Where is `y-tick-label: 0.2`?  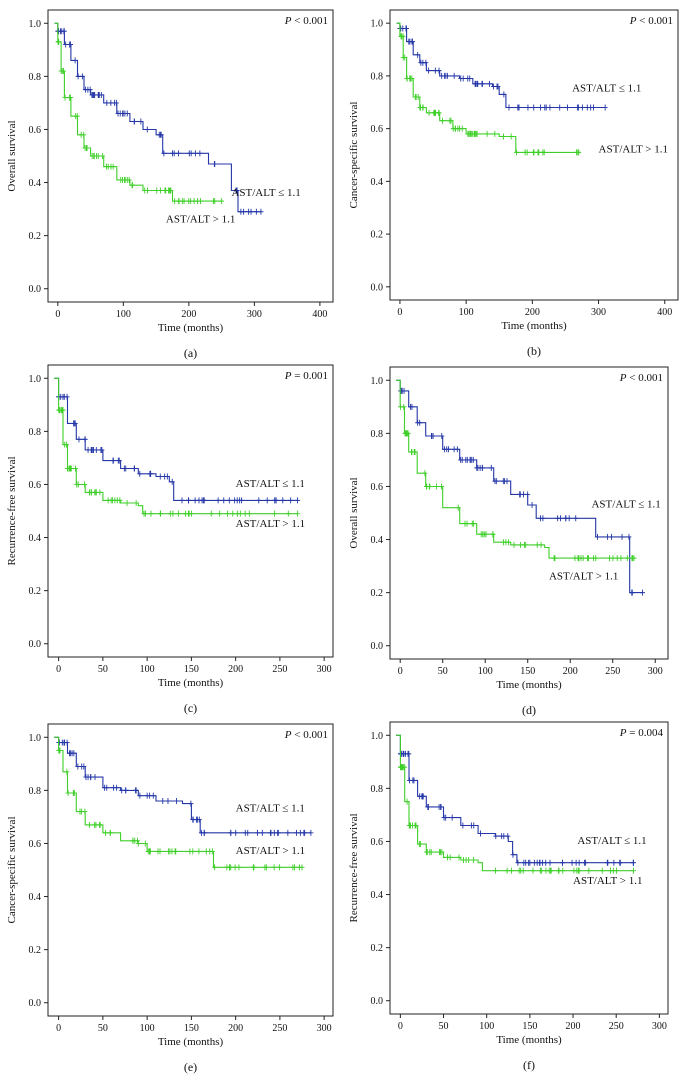
y-tick-label: 0.2 is located at coordinates (35, 591).